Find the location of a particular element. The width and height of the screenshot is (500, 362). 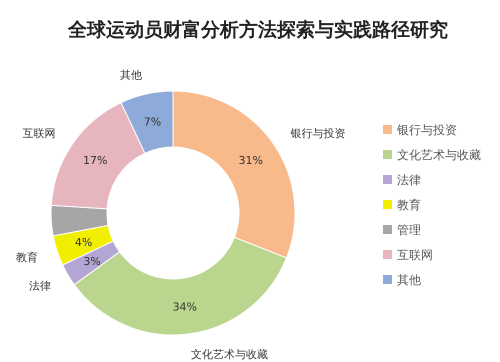

slice-label: 法律 is located at coordinates (39, 285).